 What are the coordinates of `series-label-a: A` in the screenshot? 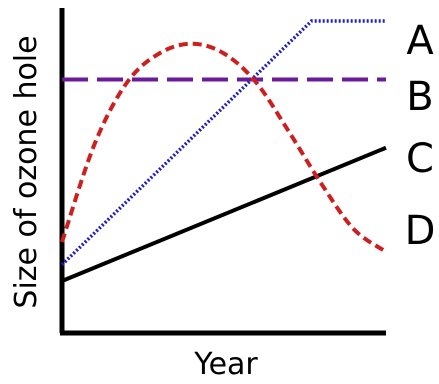 It's located at (420, 41).